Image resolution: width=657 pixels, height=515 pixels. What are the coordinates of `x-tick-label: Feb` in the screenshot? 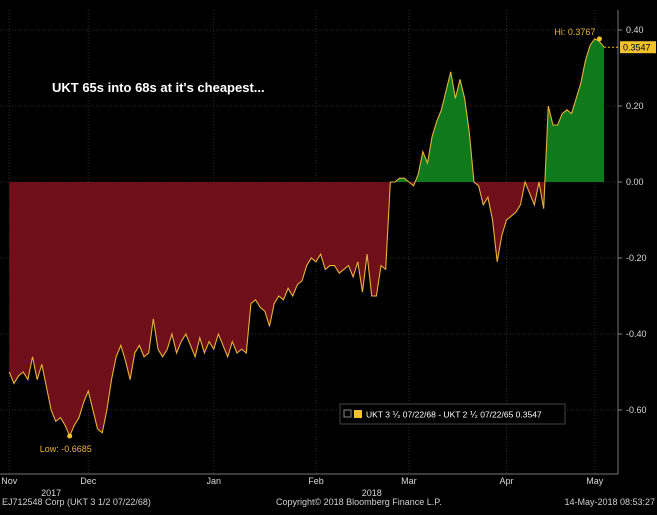 It's located at (316, 481).